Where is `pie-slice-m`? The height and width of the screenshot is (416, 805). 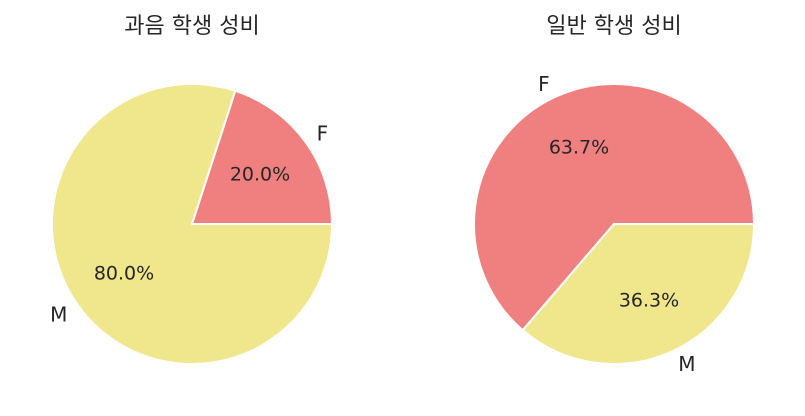
pie-slice-m is located at coordinates (638, 294).